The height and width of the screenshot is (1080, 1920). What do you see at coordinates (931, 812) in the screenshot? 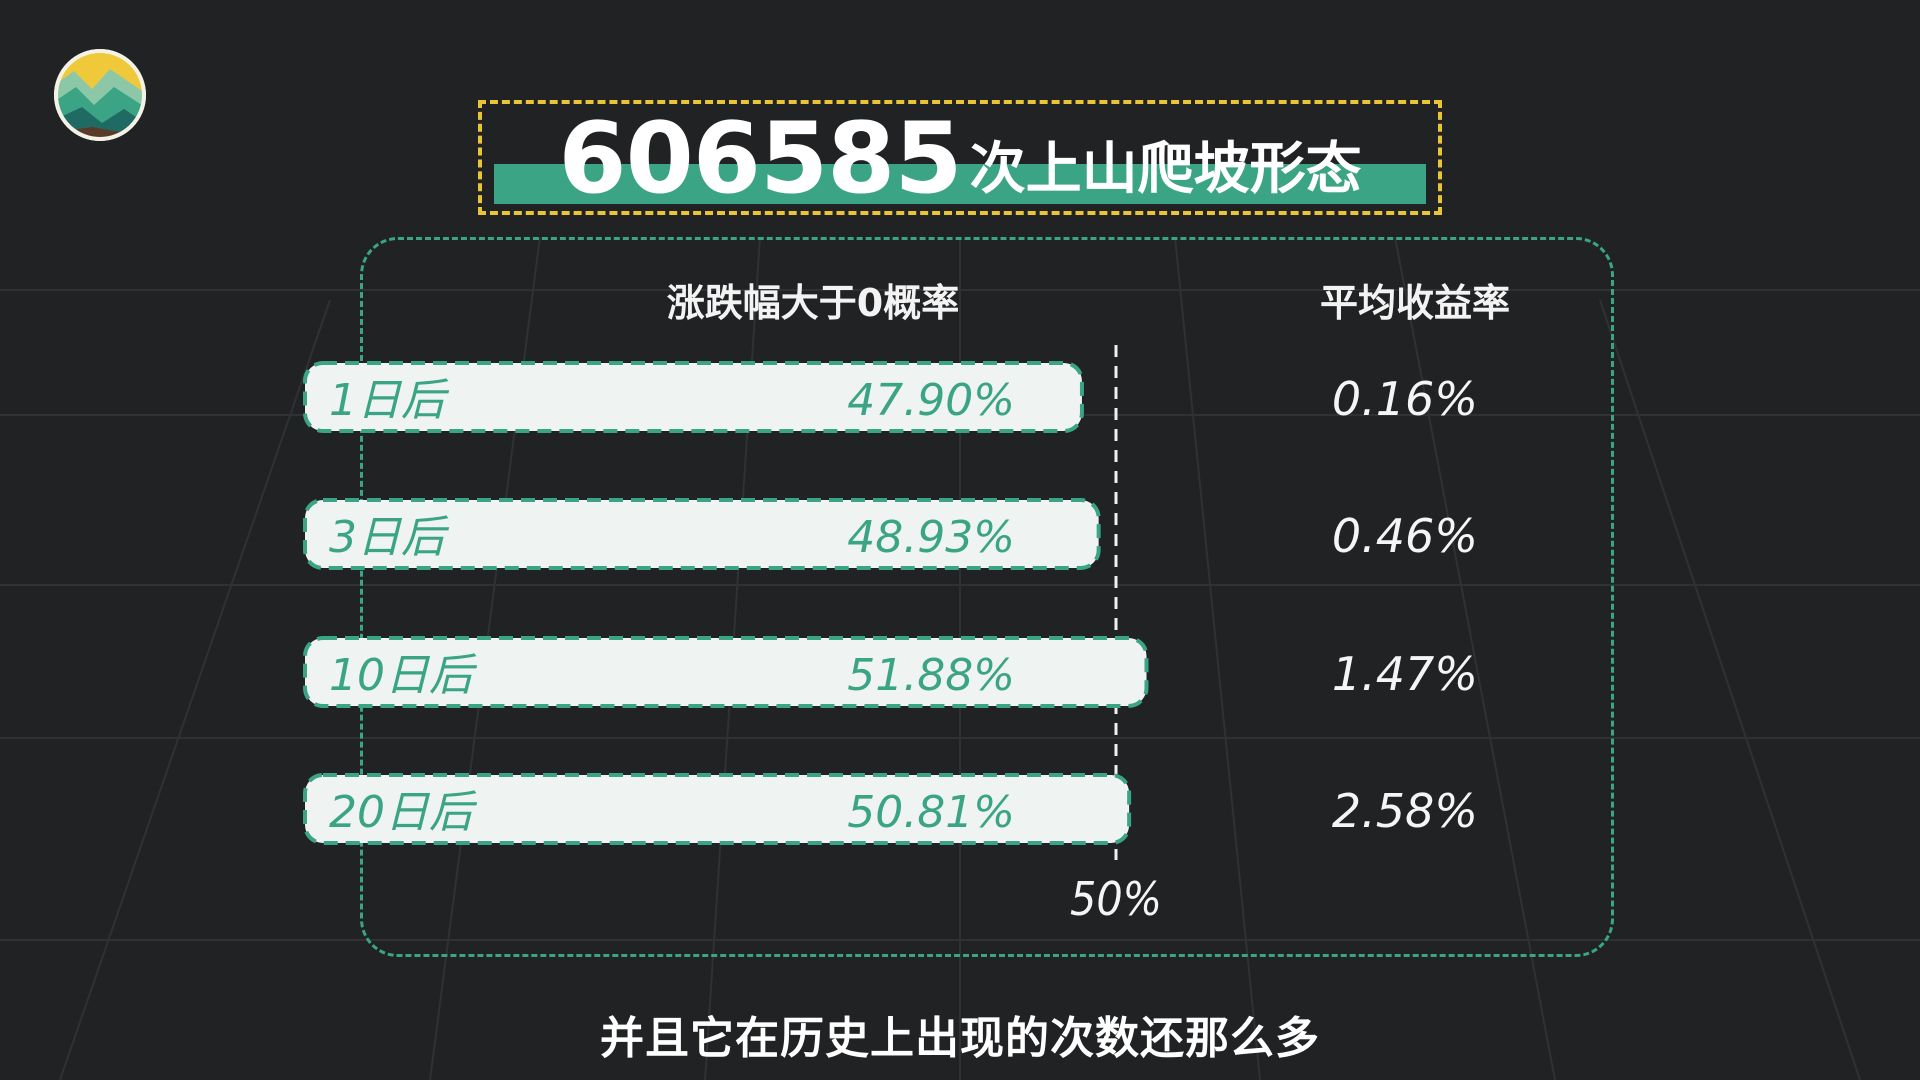
I see `bar-value-label: 50.81%` at bounding box center [931, 812].